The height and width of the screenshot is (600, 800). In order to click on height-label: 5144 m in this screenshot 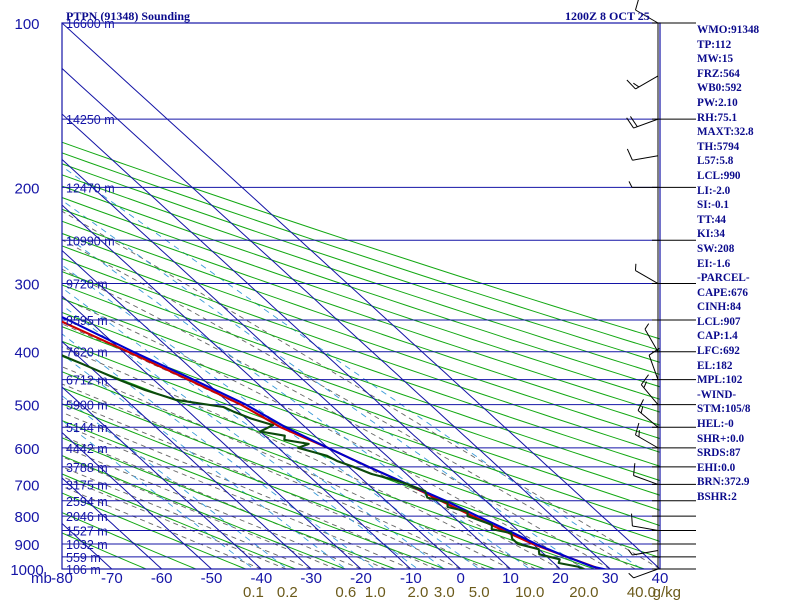, I will do `click(87, 428)`.